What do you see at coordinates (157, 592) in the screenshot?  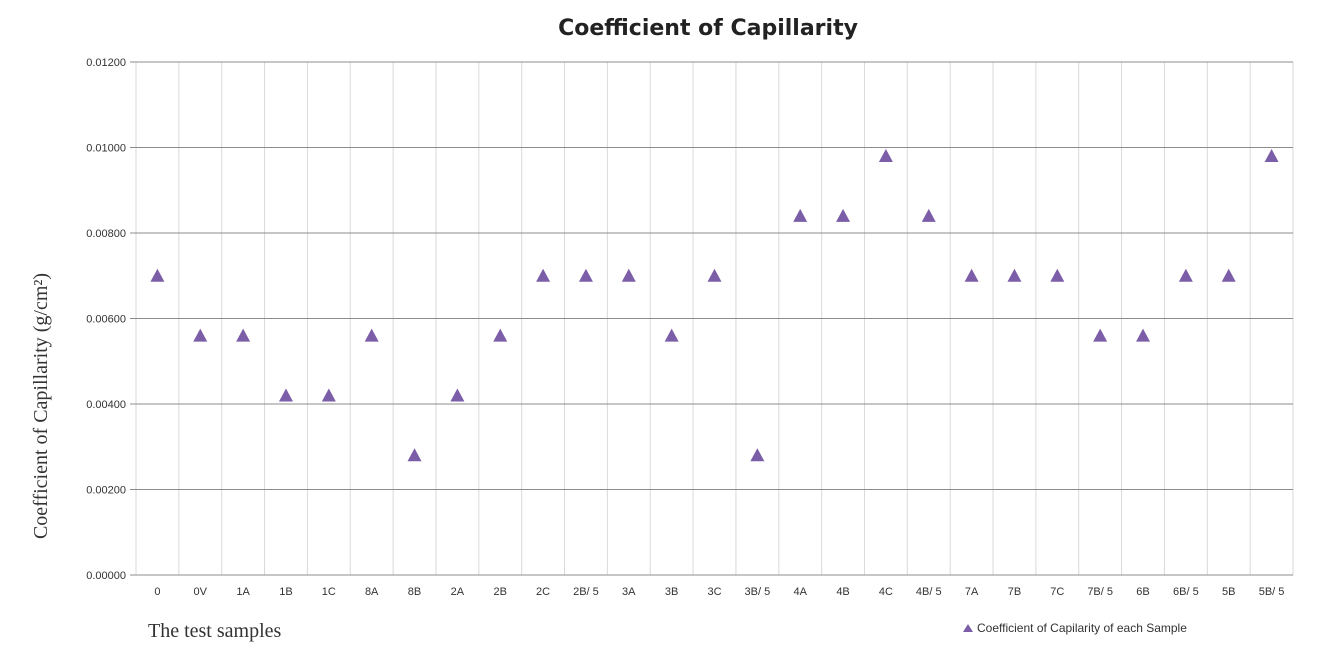 I see `x-tick-label: 0` at bounding box center [157, 592].